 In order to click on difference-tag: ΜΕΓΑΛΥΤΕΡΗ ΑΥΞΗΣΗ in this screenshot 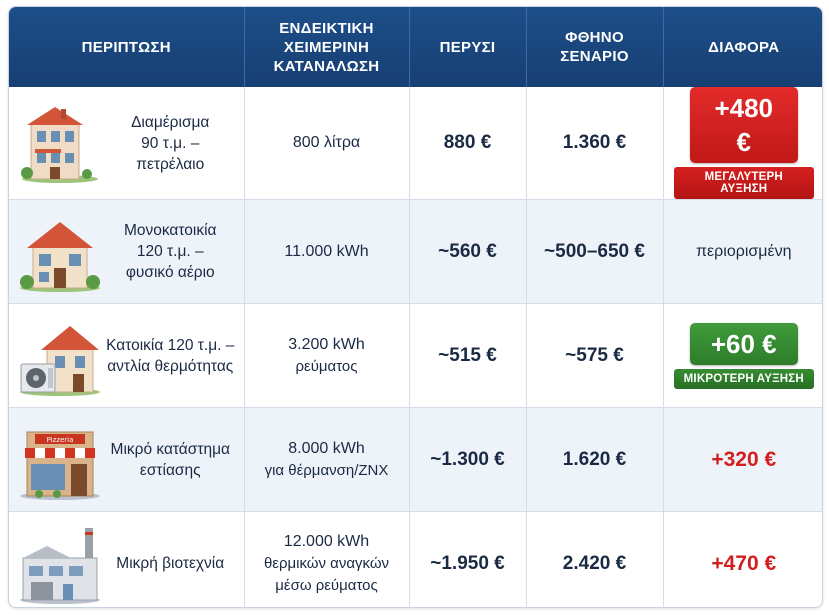, I will do `click(743, 183)`.